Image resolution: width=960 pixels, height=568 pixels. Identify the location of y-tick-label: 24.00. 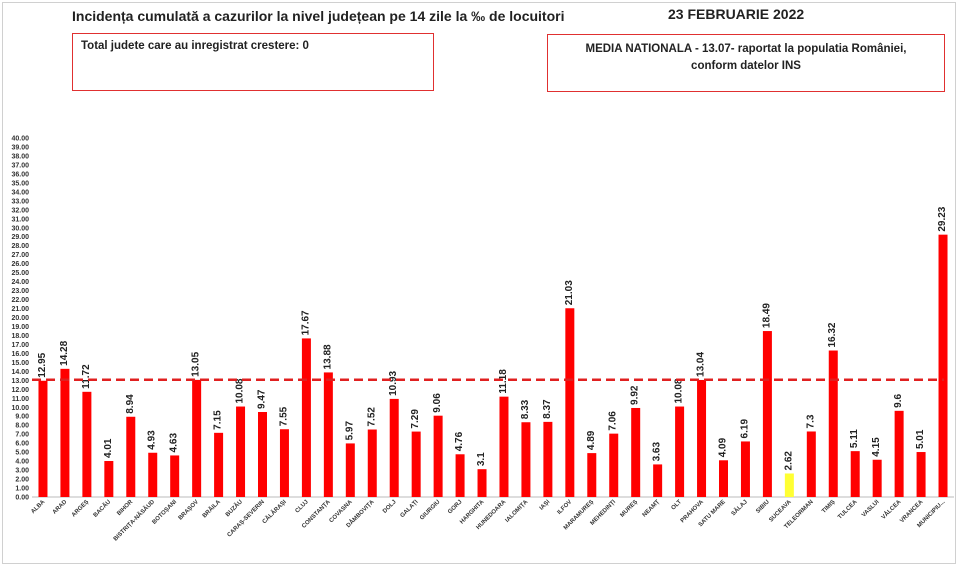
(20, 282).